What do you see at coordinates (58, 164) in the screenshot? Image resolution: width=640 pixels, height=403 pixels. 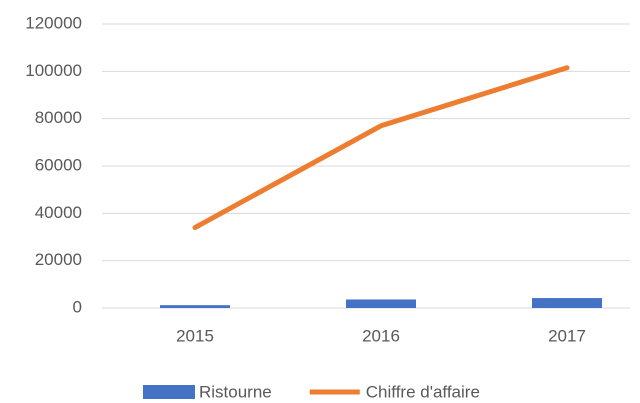 I see `y-tick-label: 60000` at bounding box center [58, 164].